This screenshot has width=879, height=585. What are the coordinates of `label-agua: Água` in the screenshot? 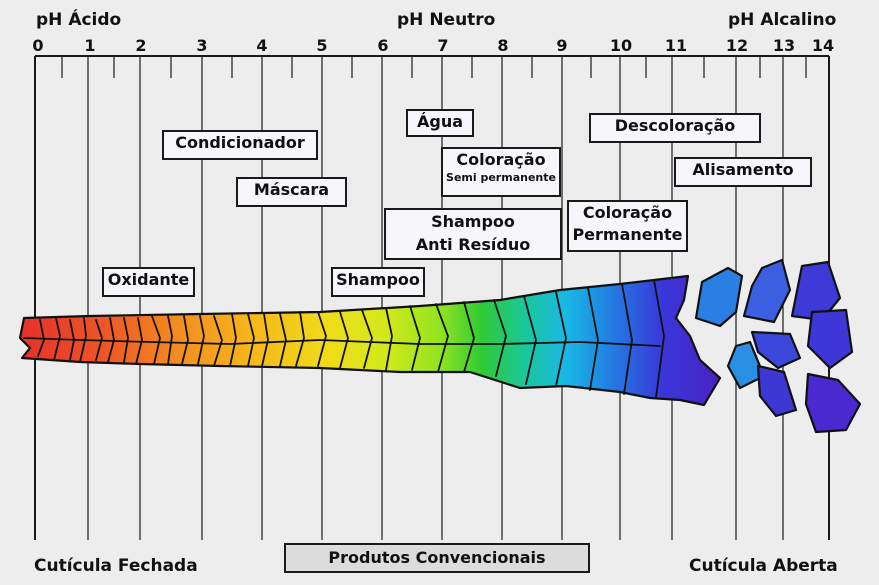 It's located at (440, 123).